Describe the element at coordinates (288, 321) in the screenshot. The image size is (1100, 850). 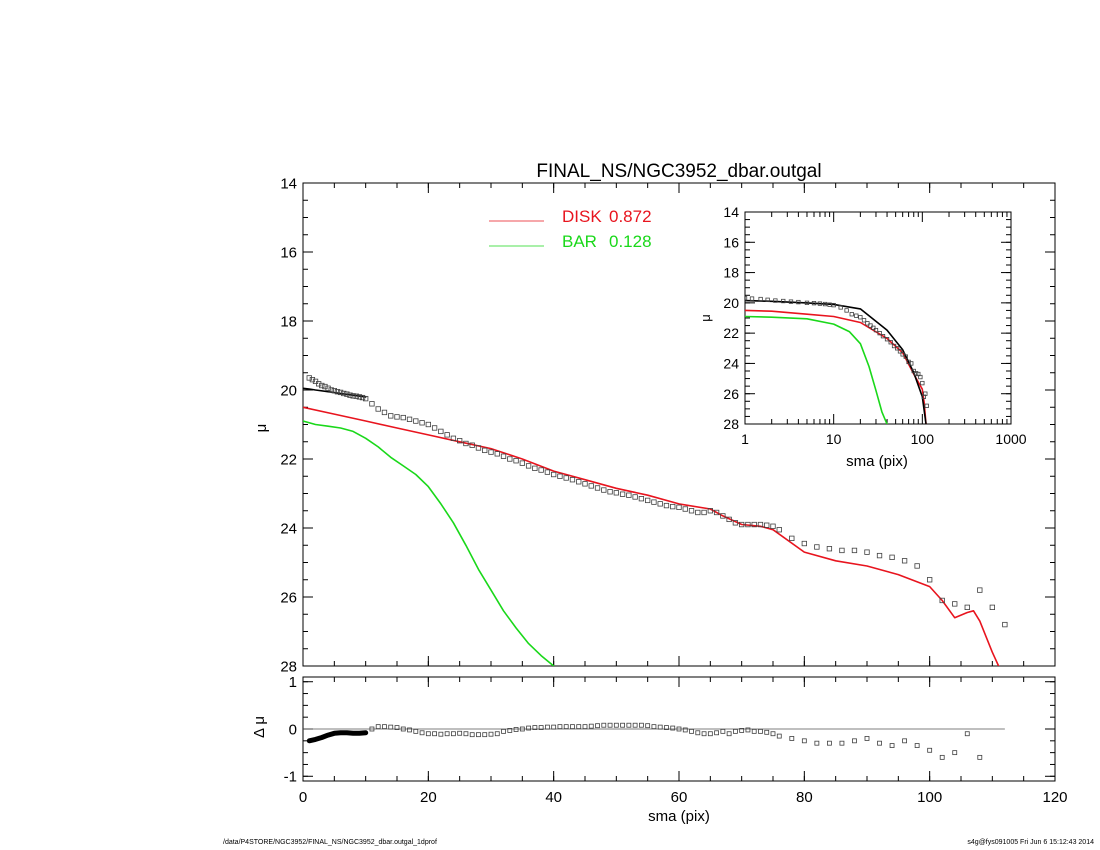
I see `main-ytick-label: 18` at that location.